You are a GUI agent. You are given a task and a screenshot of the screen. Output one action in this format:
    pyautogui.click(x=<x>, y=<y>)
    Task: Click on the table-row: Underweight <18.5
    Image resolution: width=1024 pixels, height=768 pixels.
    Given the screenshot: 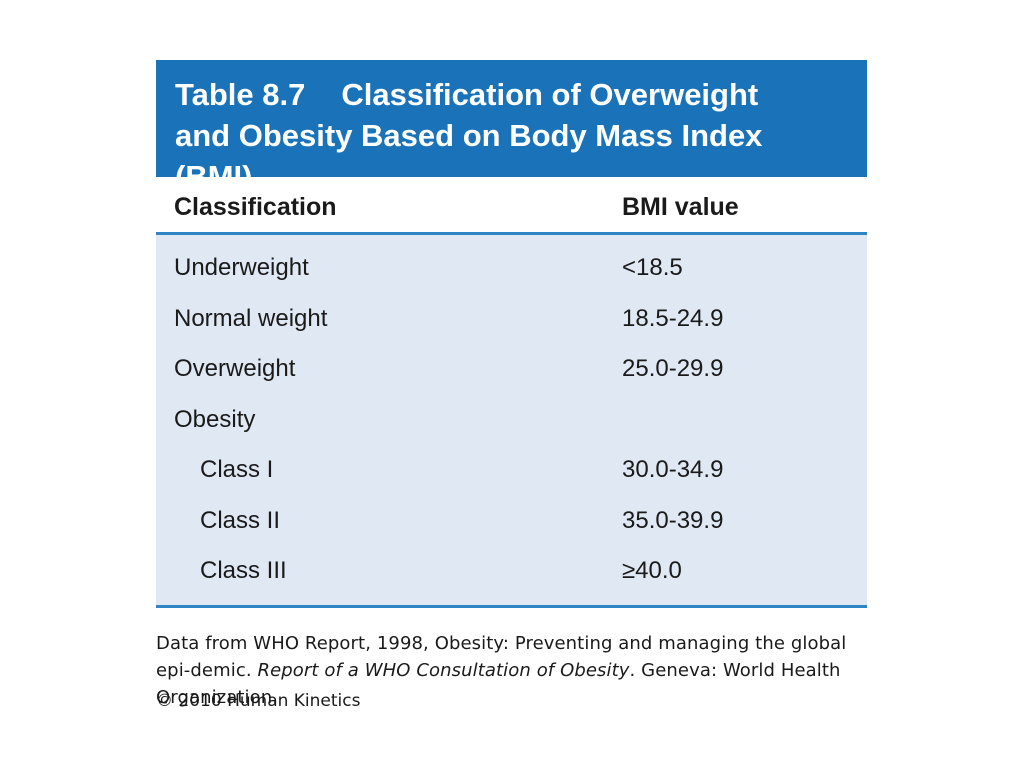 What is the action you would take?
    pyautogui.click(x=511, y=268)
    